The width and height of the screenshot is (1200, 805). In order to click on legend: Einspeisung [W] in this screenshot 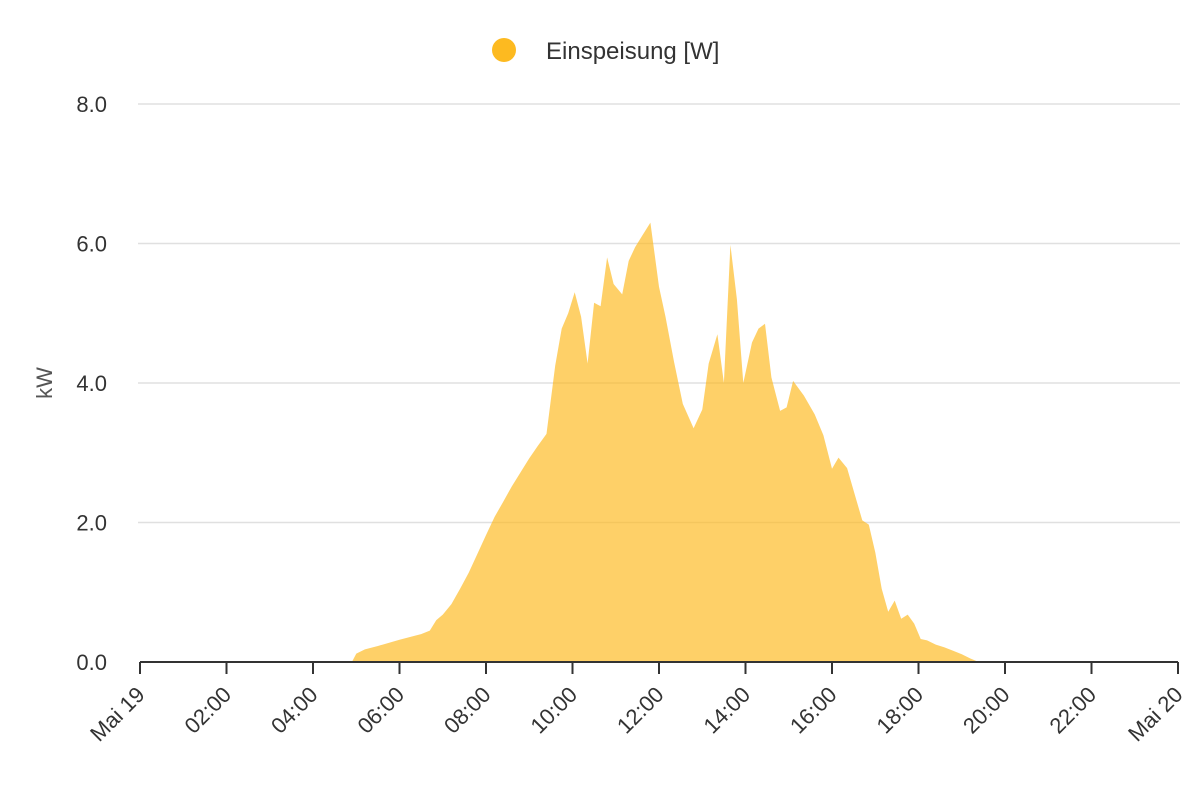, I will do `click(605, 51)`.